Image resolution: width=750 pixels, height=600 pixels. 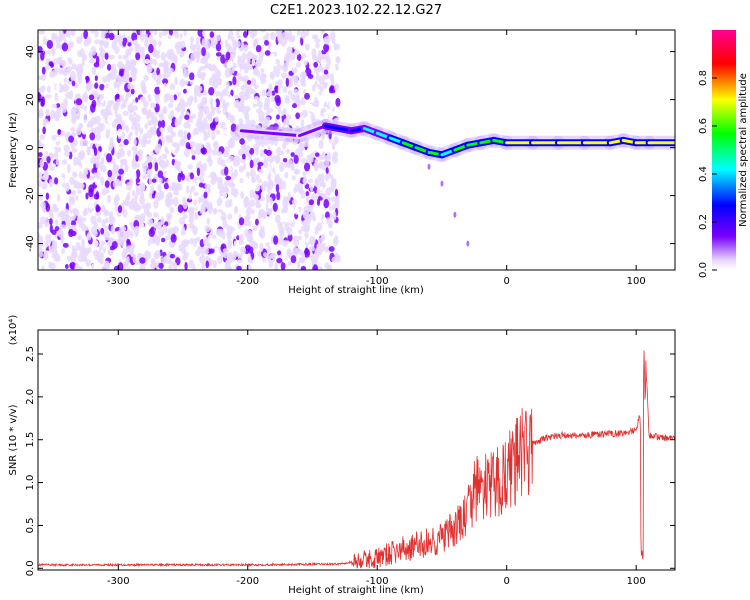 What do you see at coordinates (338, 128) in the screenshot?
I see `spectrogram-ridge-core` at bounding box center [338, 128].